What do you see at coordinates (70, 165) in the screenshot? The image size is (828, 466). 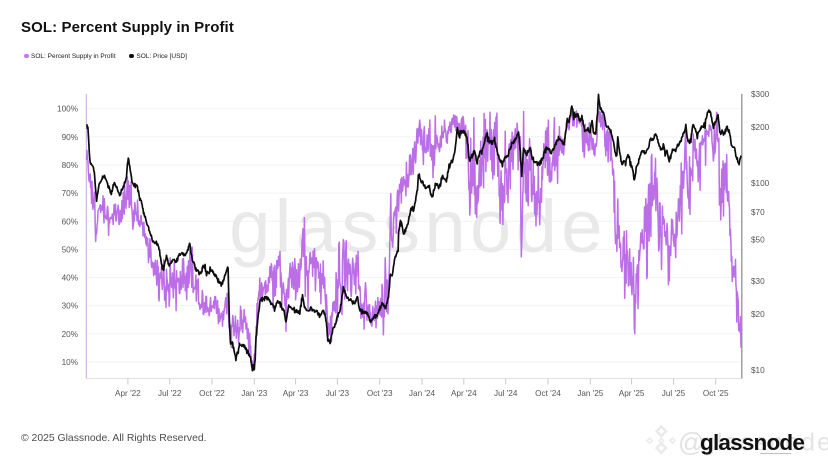 I see `svg-text: 80%` at bounding box center [70, 165].